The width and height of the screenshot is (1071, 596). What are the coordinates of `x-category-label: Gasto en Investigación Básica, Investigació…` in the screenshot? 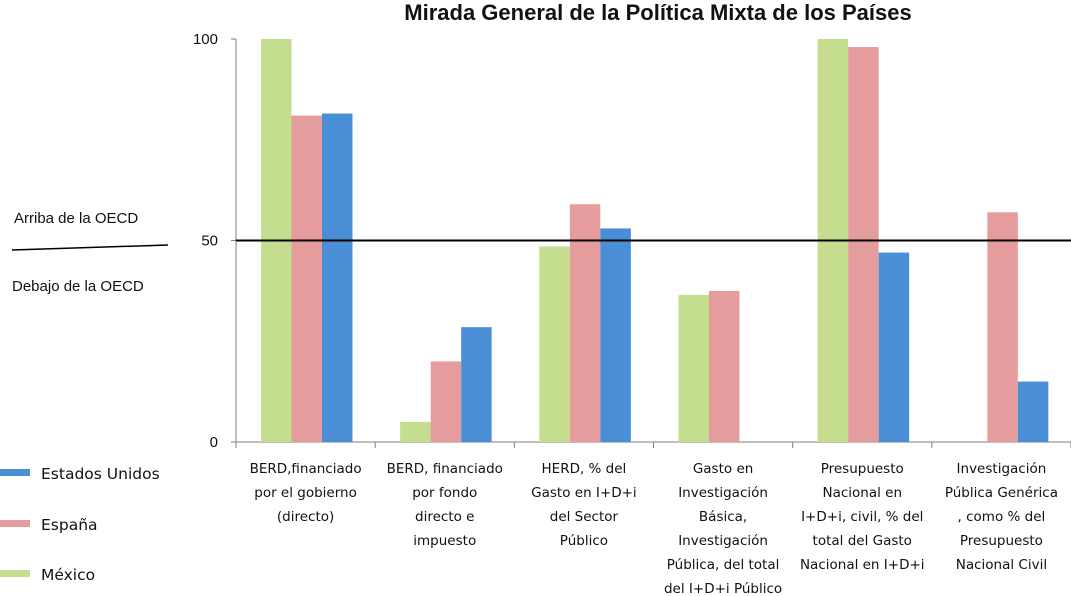 It's located at (723, 528).